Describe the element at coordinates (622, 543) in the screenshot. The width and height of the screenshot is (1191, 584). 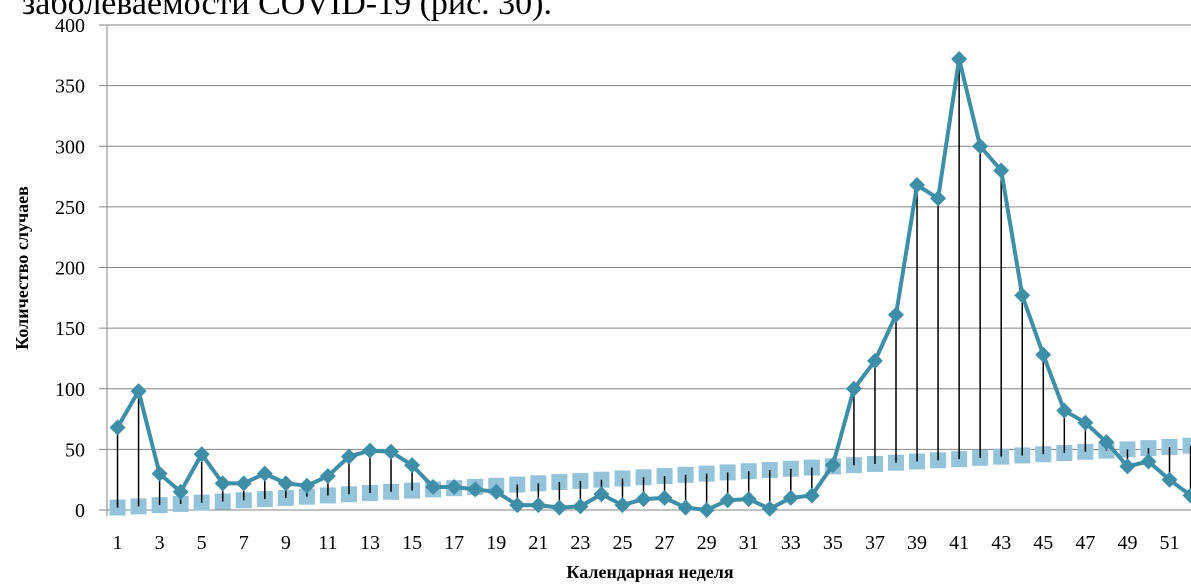
I see `x-tick-label: 25` at that location.